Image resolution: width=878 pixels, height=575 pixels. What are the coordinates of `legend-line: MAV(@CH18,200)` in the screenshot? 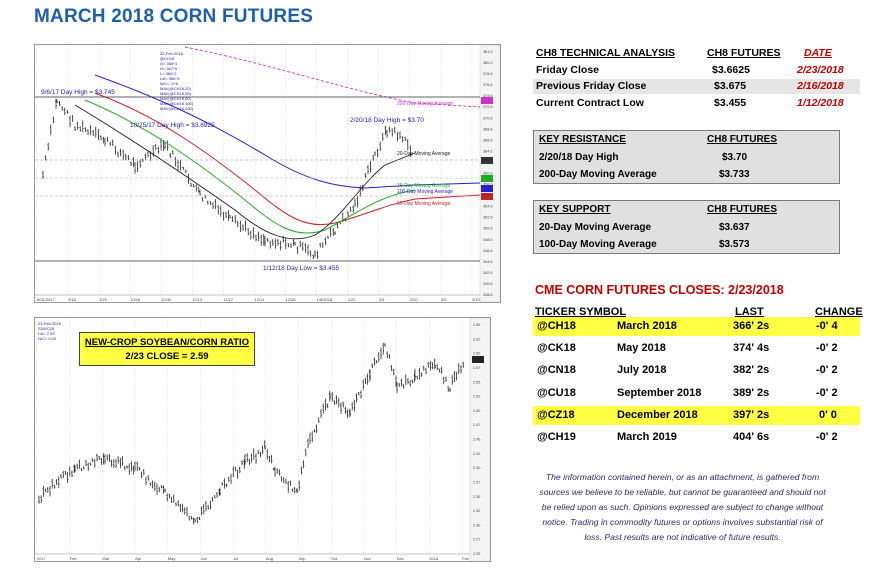 It's located at (177, 108).